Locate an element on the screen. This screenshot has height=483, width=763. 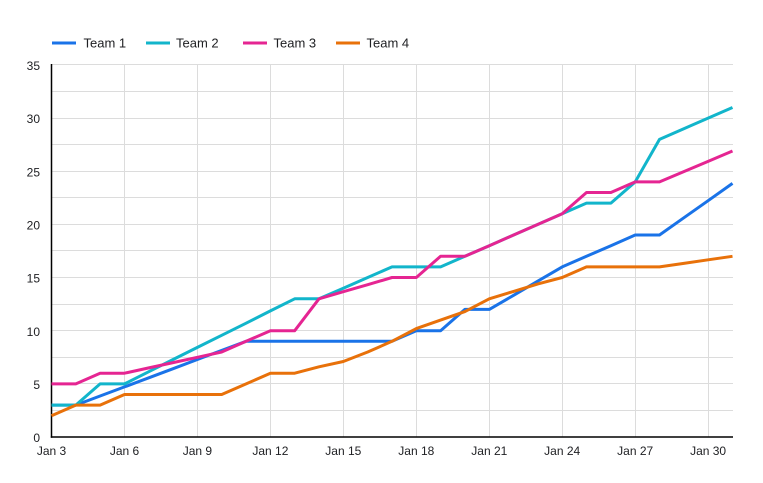
svg-text: Team 2 is located at coordinates (197, 43).